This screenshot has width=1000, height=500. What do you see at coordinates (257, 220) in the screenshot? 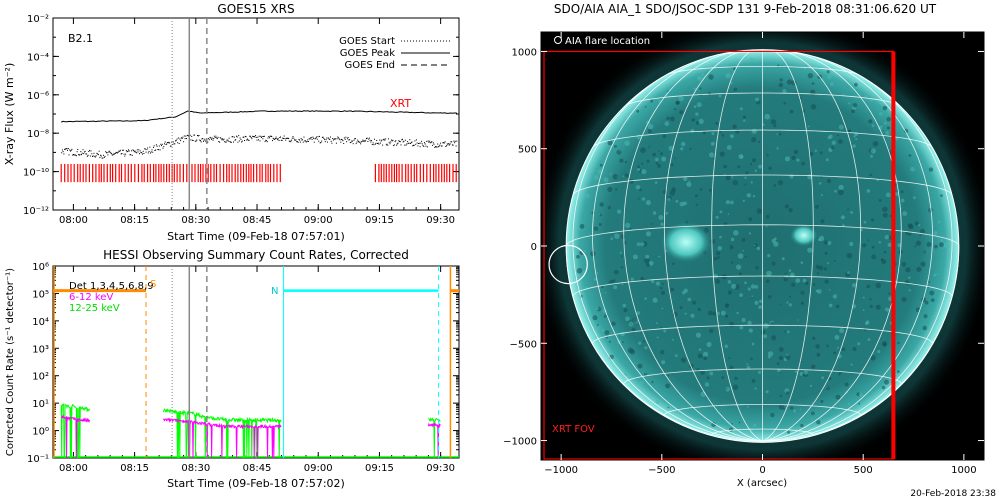
I see `goes-x-tick-label: 08:45` at bounding box center [257, 220].